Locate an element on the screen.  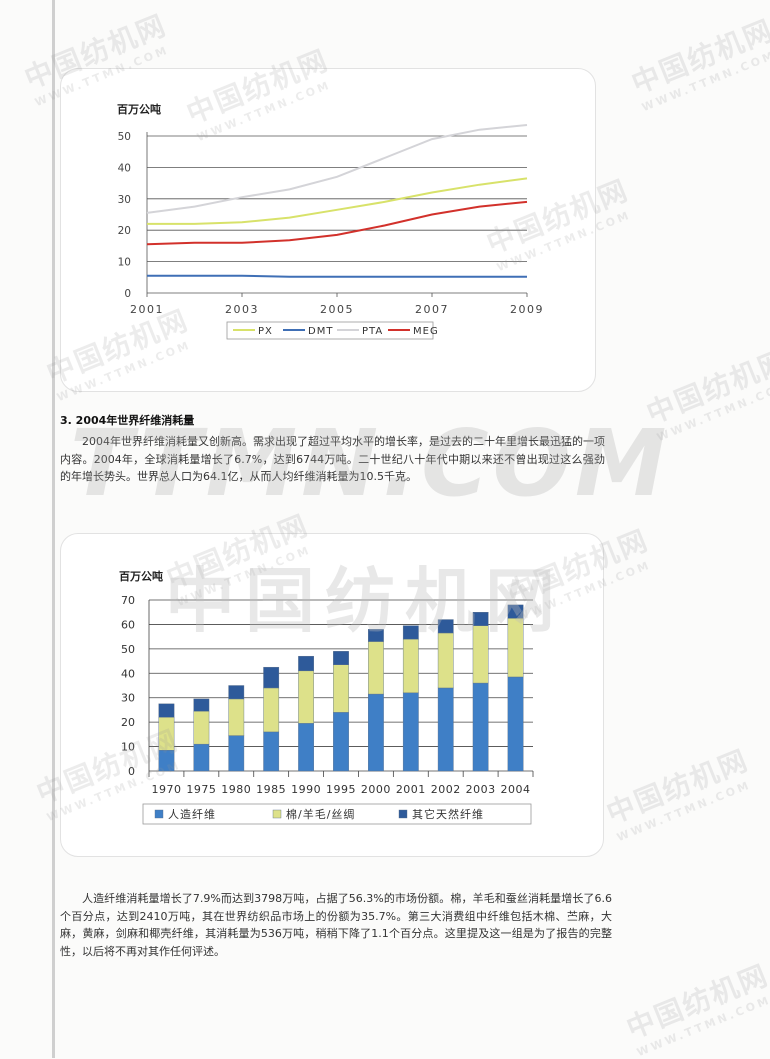
legend-label: PX is located at coordinates (265, 331).